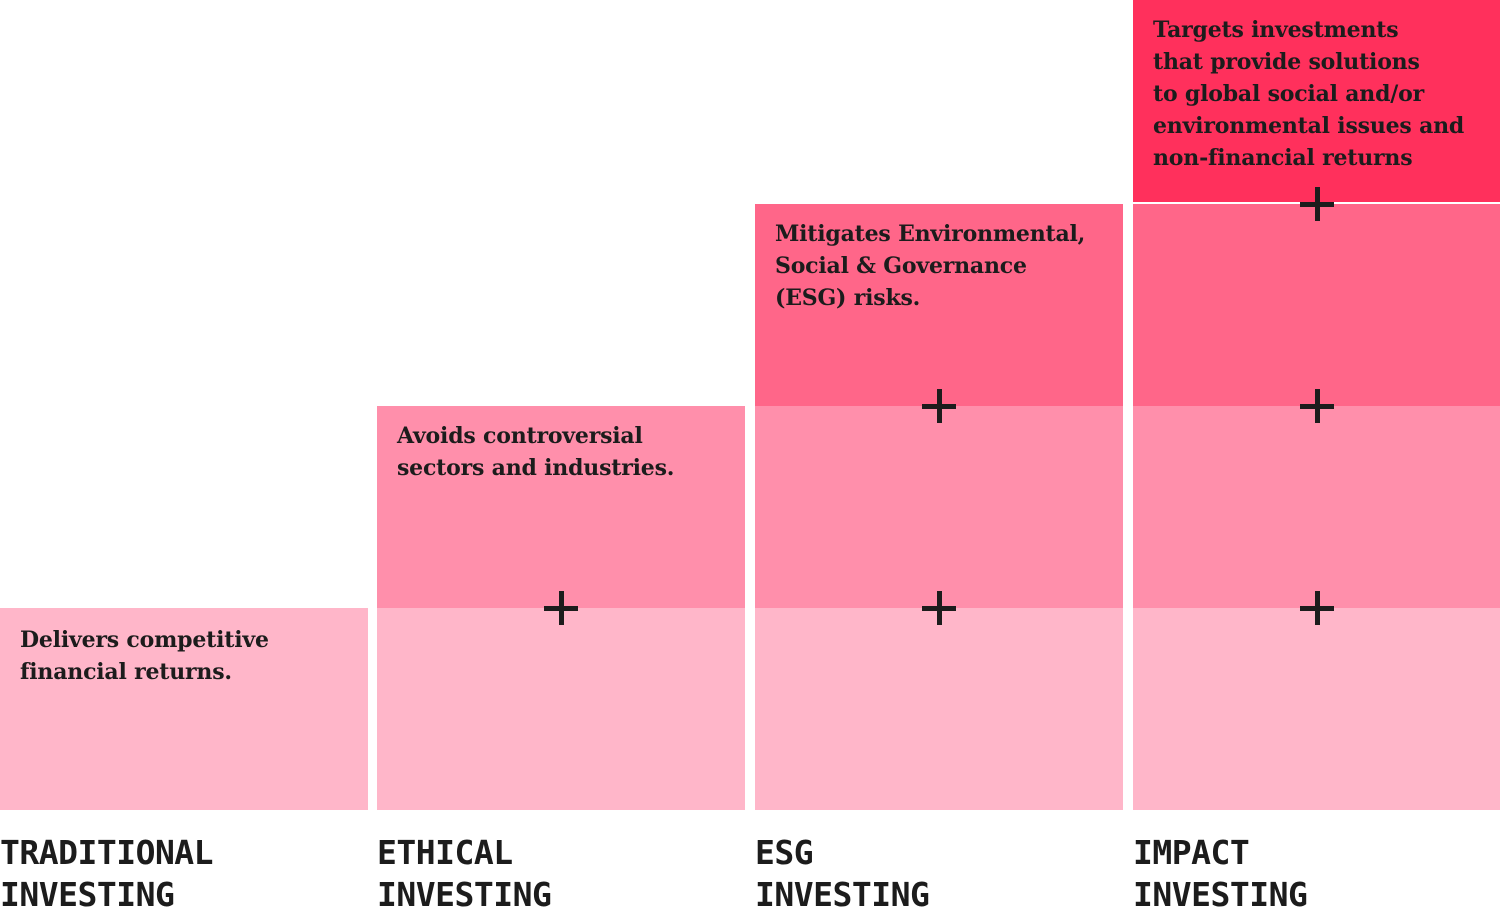 This screenshot has width=1500, height=918. What do you see at coordinates (464, 873) in the screenshot?
I see `label-ethical-investing: ETHICAL INVESTING` at bounding box center [464, 873].